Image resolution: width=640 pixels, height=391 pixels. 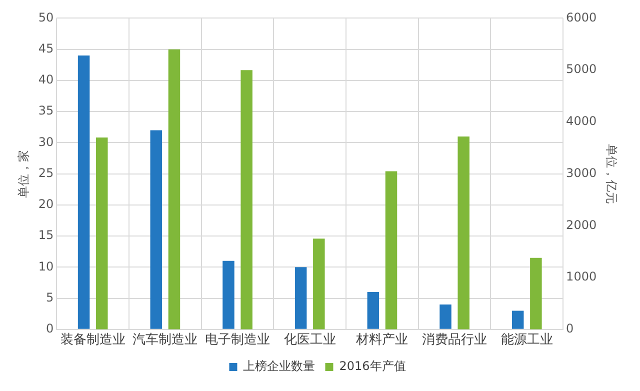 I want to click on y-tick-label: 30, so click(x=46, y=141).